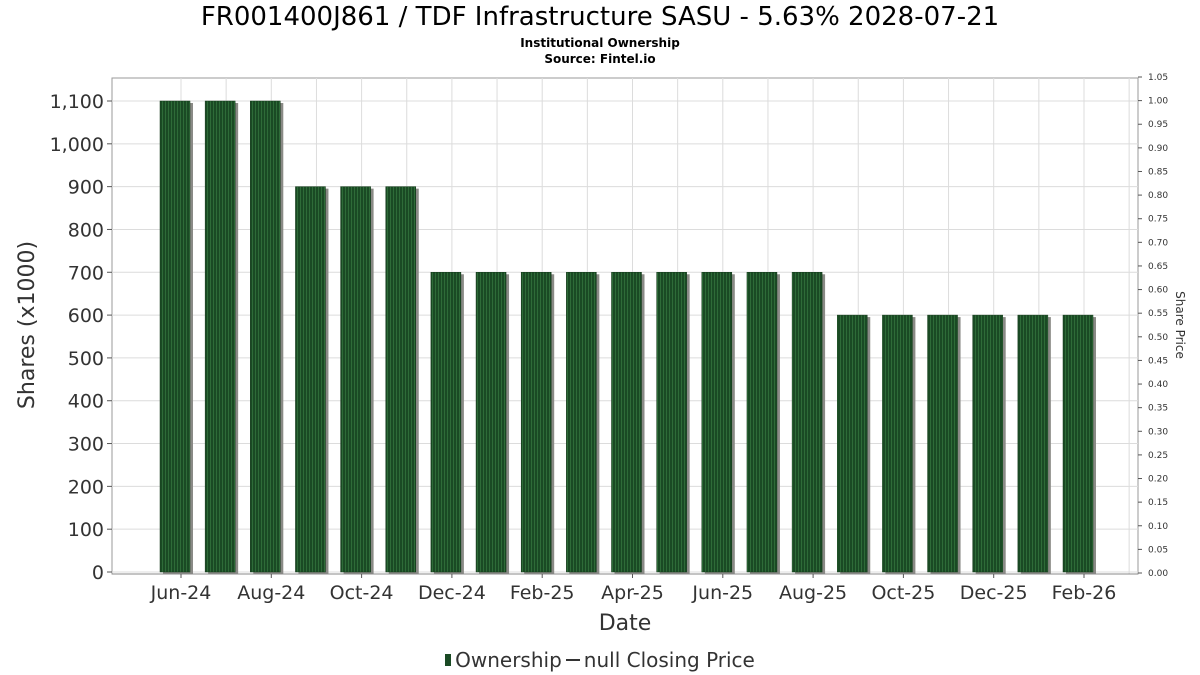  Describe the element at coordinates (1158, 196) in the screenshot. I see `y2-tick-label: 0.80` at that location.